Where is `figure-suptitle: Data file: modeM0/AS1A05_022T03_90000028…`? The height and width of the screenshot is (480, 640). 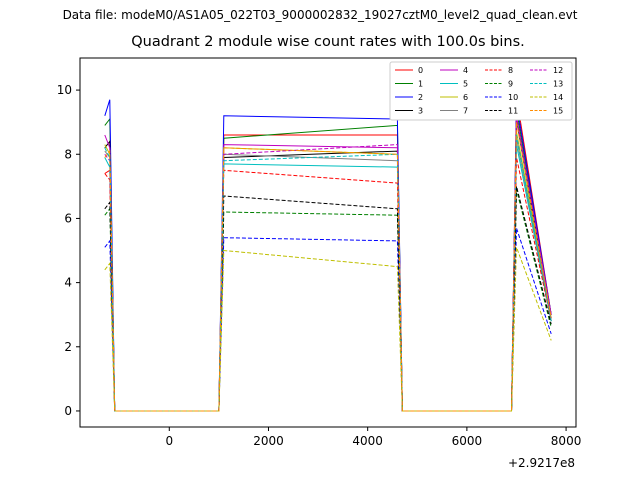
figure-suptitle: Data file: modeM0/AS1A05_022T03_90000028… is located at coordinates (320, 15).